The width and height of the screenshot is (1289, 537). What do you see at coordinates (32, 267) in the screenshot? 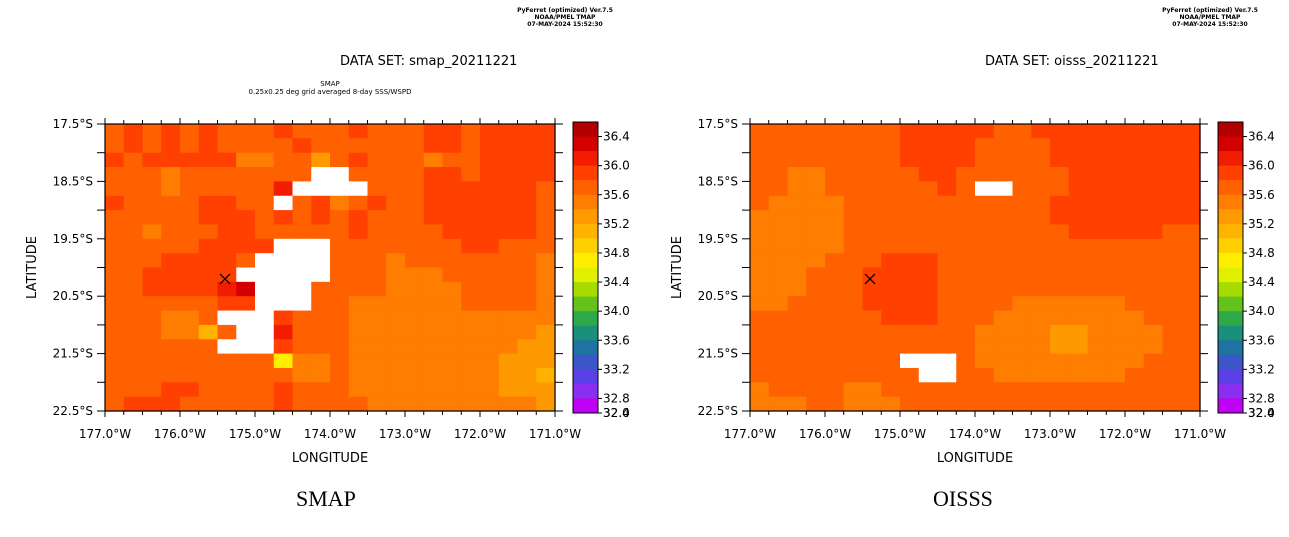
I see `y-axis-label: LATITUDE` at bounding box center [32, 267].